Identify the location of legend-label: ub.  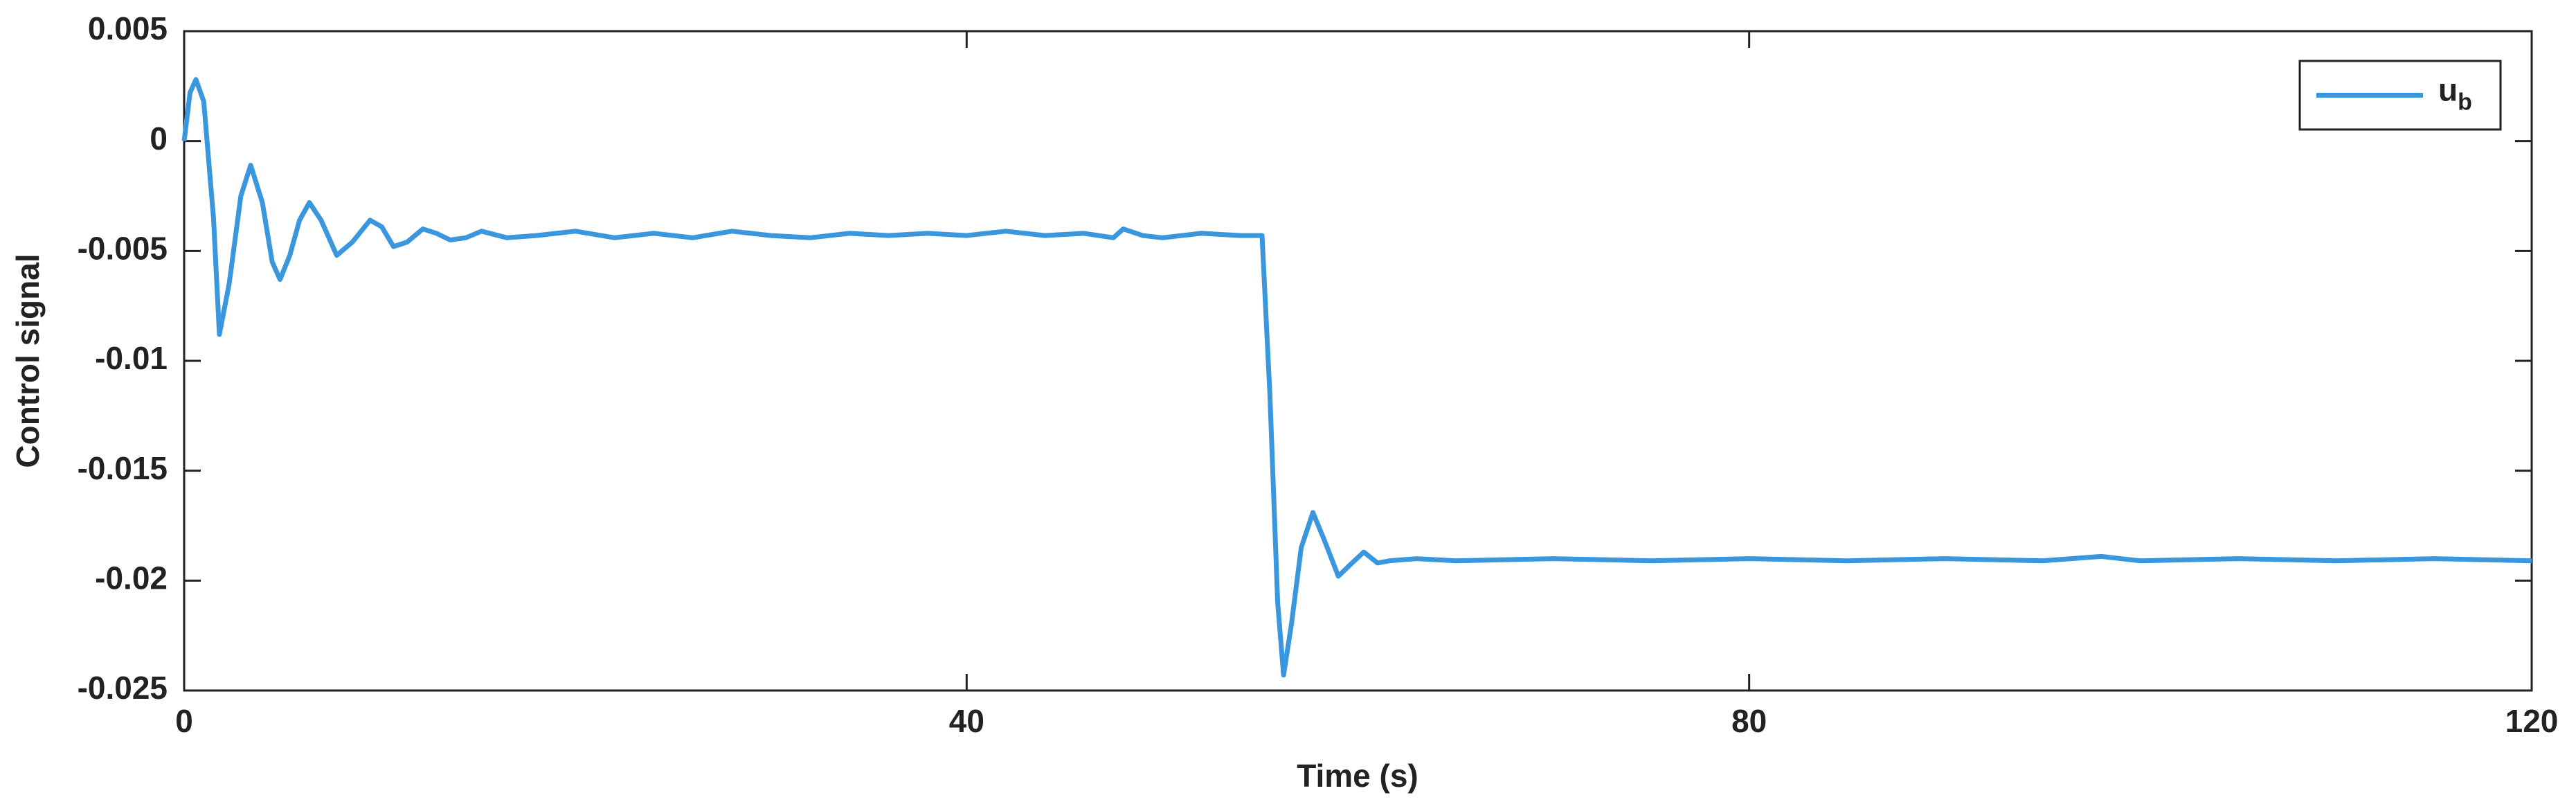
(2455, 94).